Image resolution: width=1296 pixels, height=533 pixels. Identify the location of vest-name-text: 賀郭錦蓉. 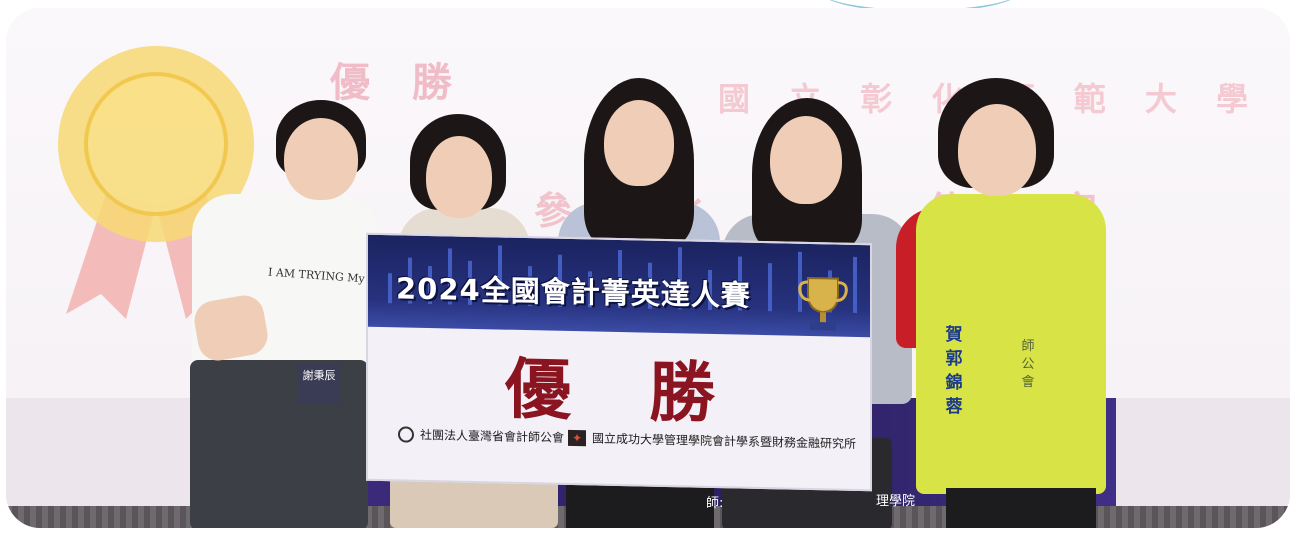
(954, 371).